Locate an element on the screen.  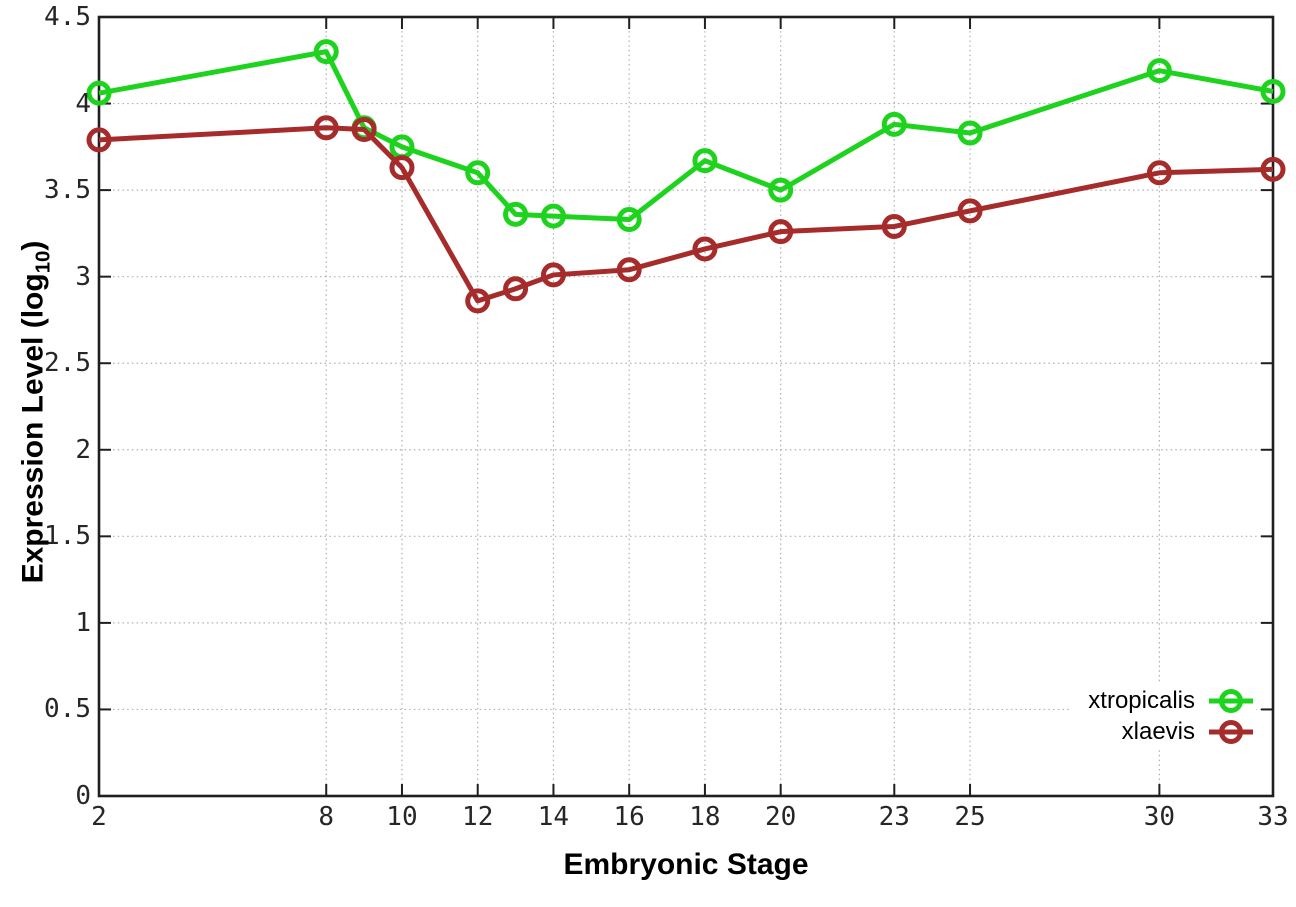
y-tick-label: 1 is located at coordinates (83, 622).